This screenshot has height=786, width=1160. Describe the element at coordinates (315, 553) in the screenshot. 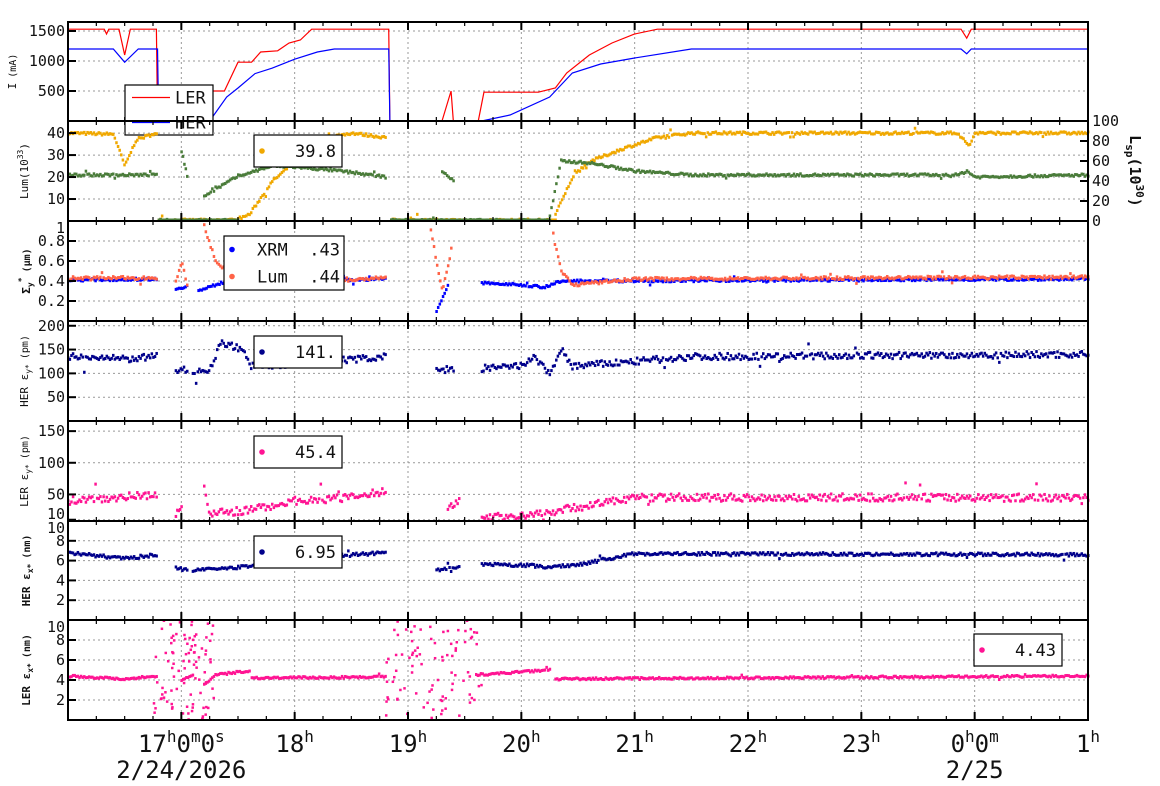

I see `legend-value: 6.95` at that location.